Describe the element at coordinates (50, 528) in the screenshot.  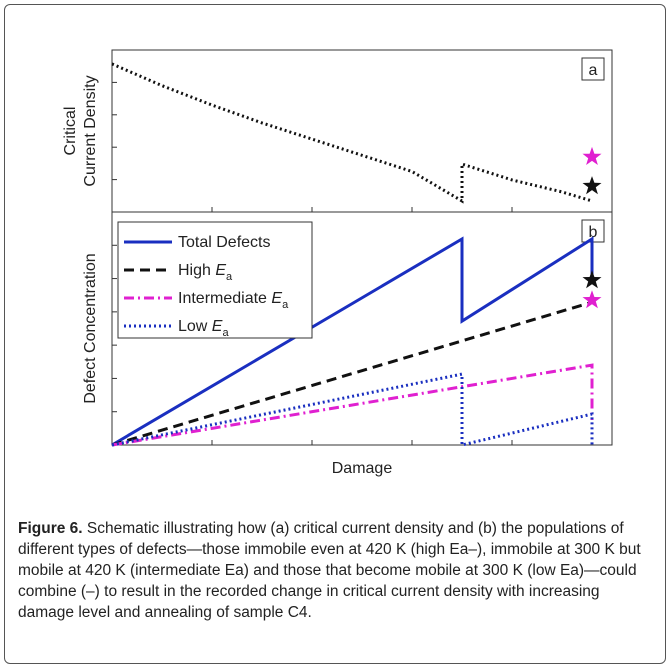
I see `caption-label: Figure 6.` at that location.